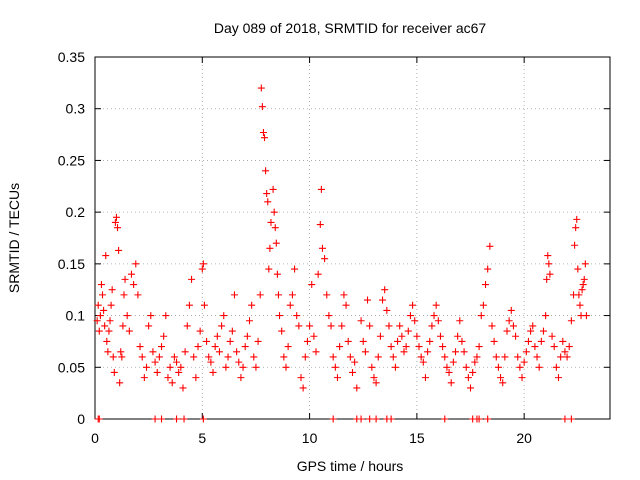  Describe the element at coordinates (310, 438) in the screenshot. I see `x-tick-label: 10` at that location.